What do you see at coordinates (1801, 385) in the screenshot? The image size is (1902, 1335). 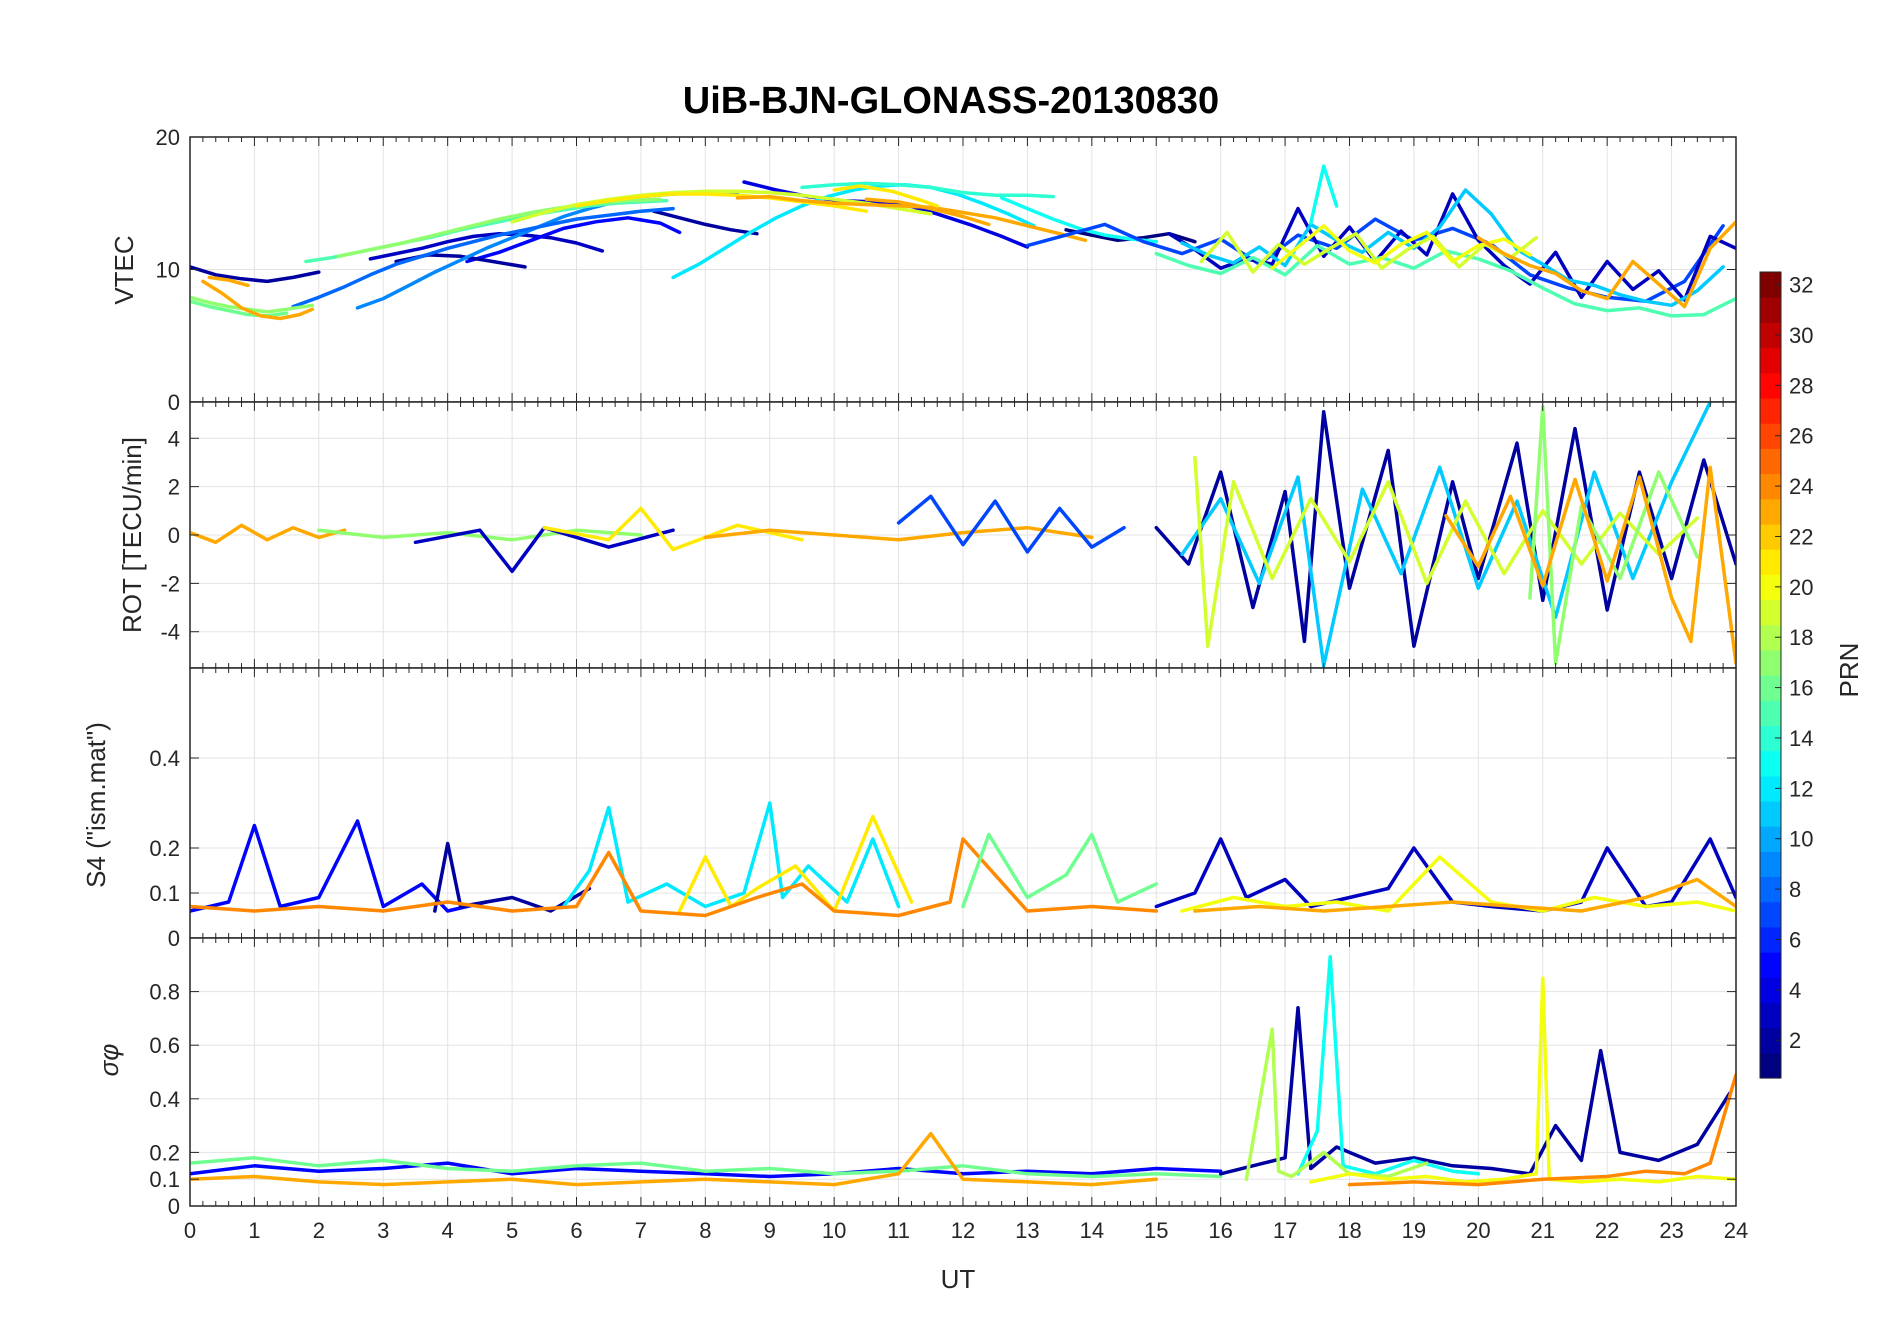 I see `colorbar-tick-label: 28` at bounding box center [1801, 385].